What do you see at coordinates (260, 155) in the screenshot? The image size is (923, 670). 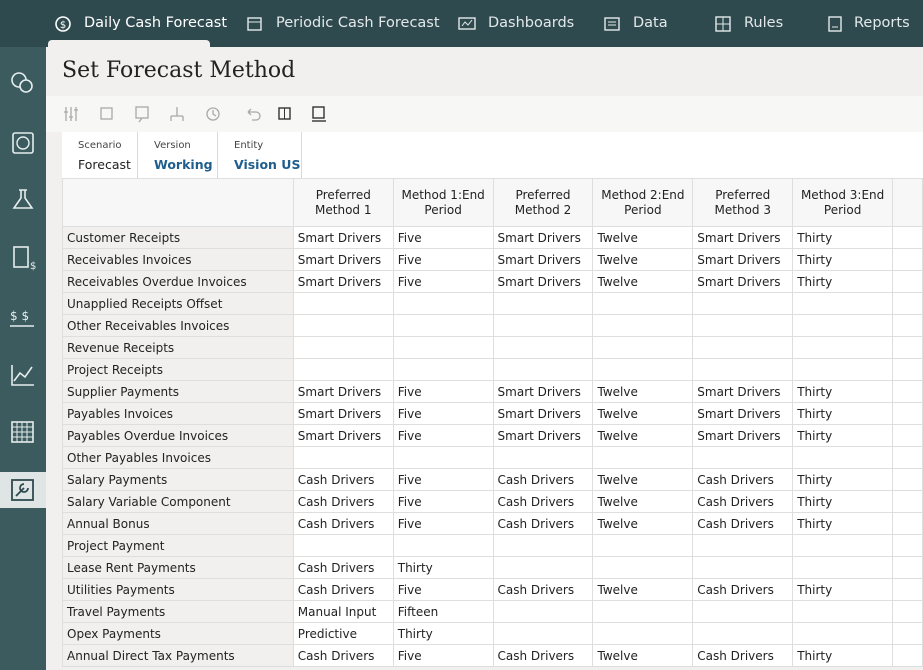 I see `pov-item: Entity Vision US` at bounding box center [260, 155].